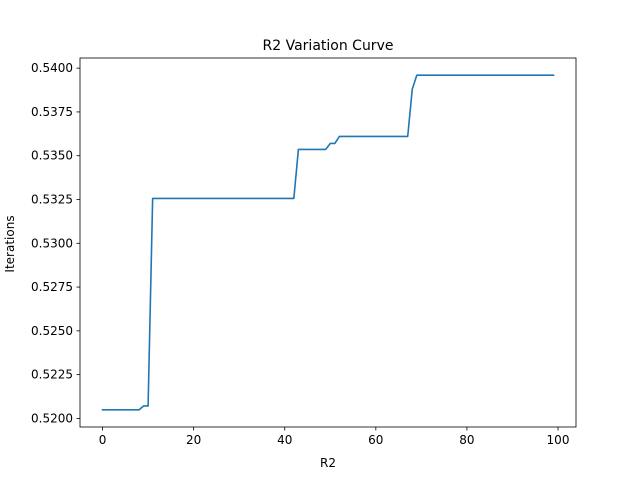  I want to click on x-axis: 0 20 40 60 80 100, so click(334, 437).